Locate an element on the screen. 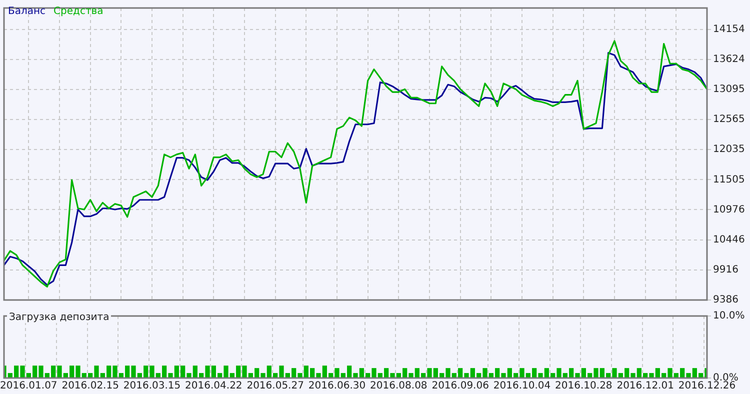 The width and height of the screenshot is (750, 394). y-tick-label: 10446 is located at coordinates (729, 240).